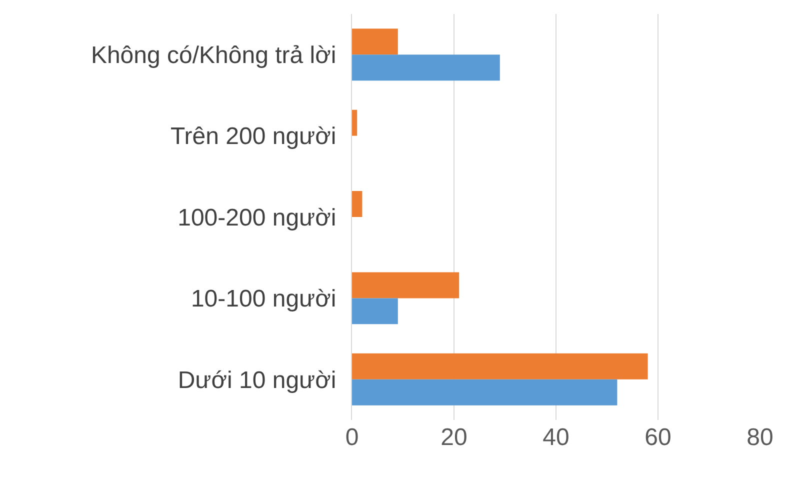  I want to click on y-tick-label: Không có/Không trả lời, so click(213, 55).